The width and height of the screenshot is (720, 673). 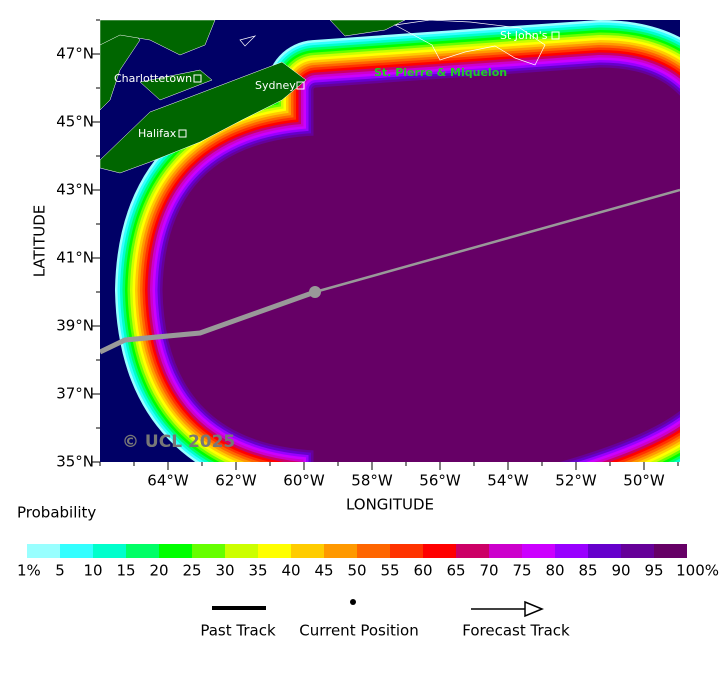 What do you see at coordinates (56, 513) in the screenshot?
I see `legend-title: Probability` at bounding box center [56, 513].